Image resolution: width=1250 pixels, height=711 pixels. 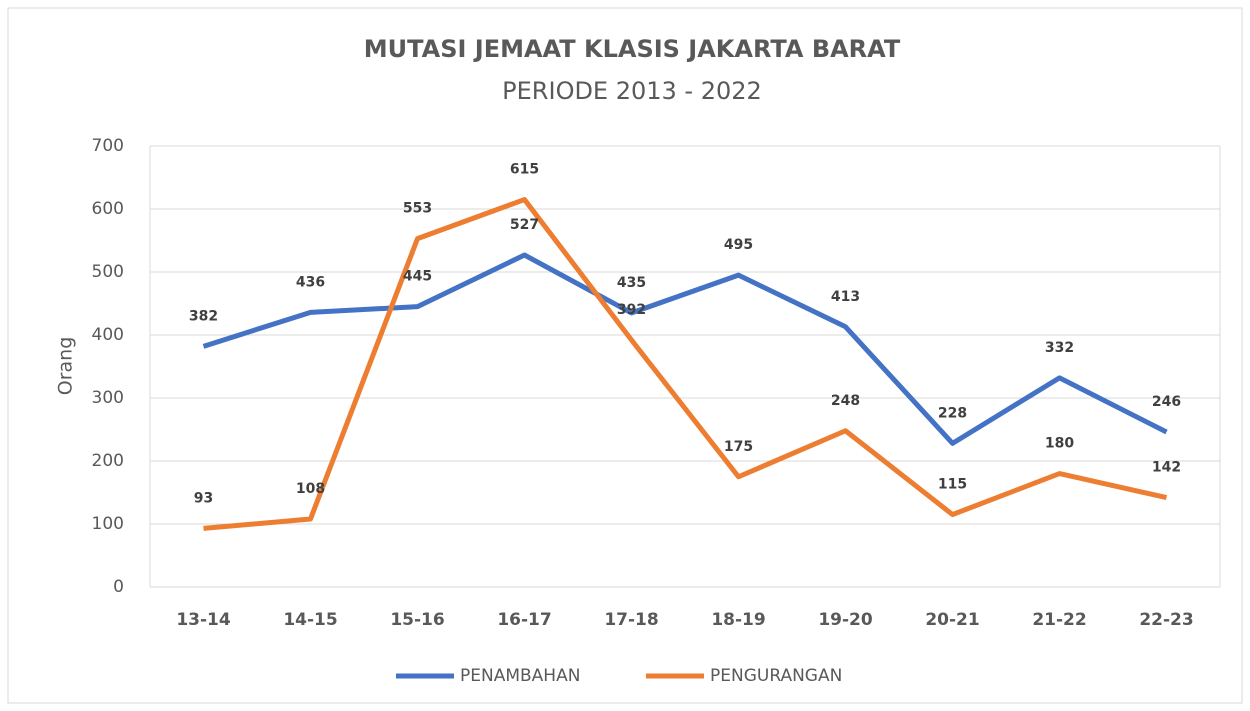 What do you see at coordinates (952, 485) in the screenshot?
I see `data-label: 115` at bounding box center [952, 485].